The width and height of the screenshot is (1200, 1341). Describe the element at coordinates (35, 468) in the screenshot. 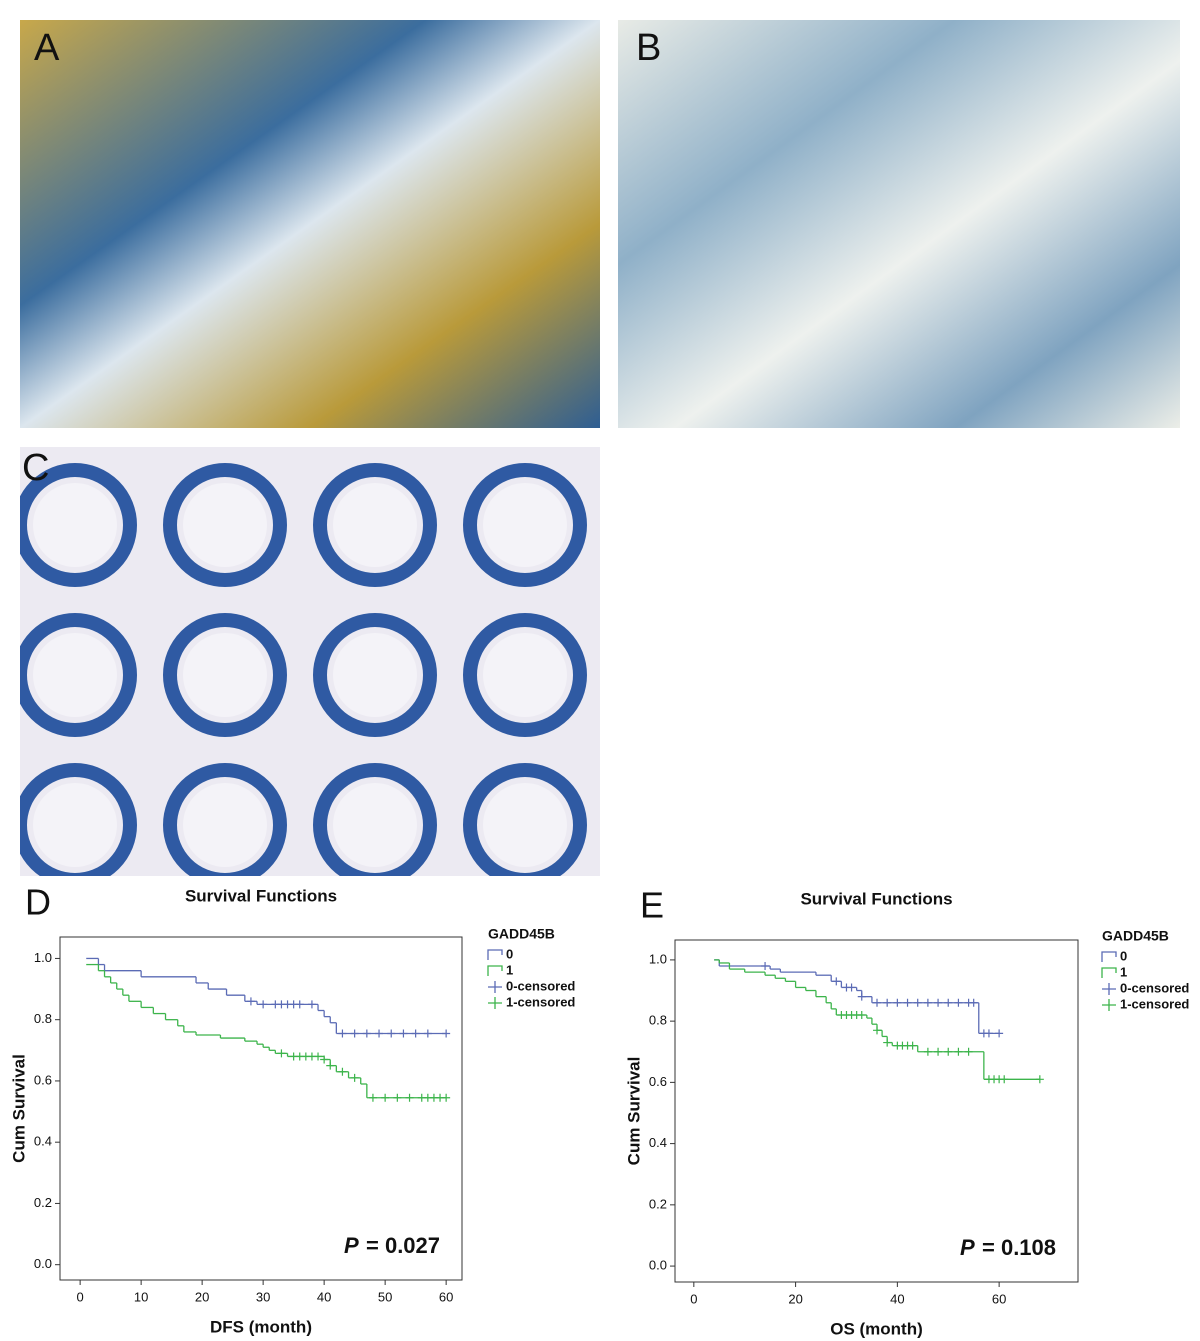

I see `panel-label: C` at that location.